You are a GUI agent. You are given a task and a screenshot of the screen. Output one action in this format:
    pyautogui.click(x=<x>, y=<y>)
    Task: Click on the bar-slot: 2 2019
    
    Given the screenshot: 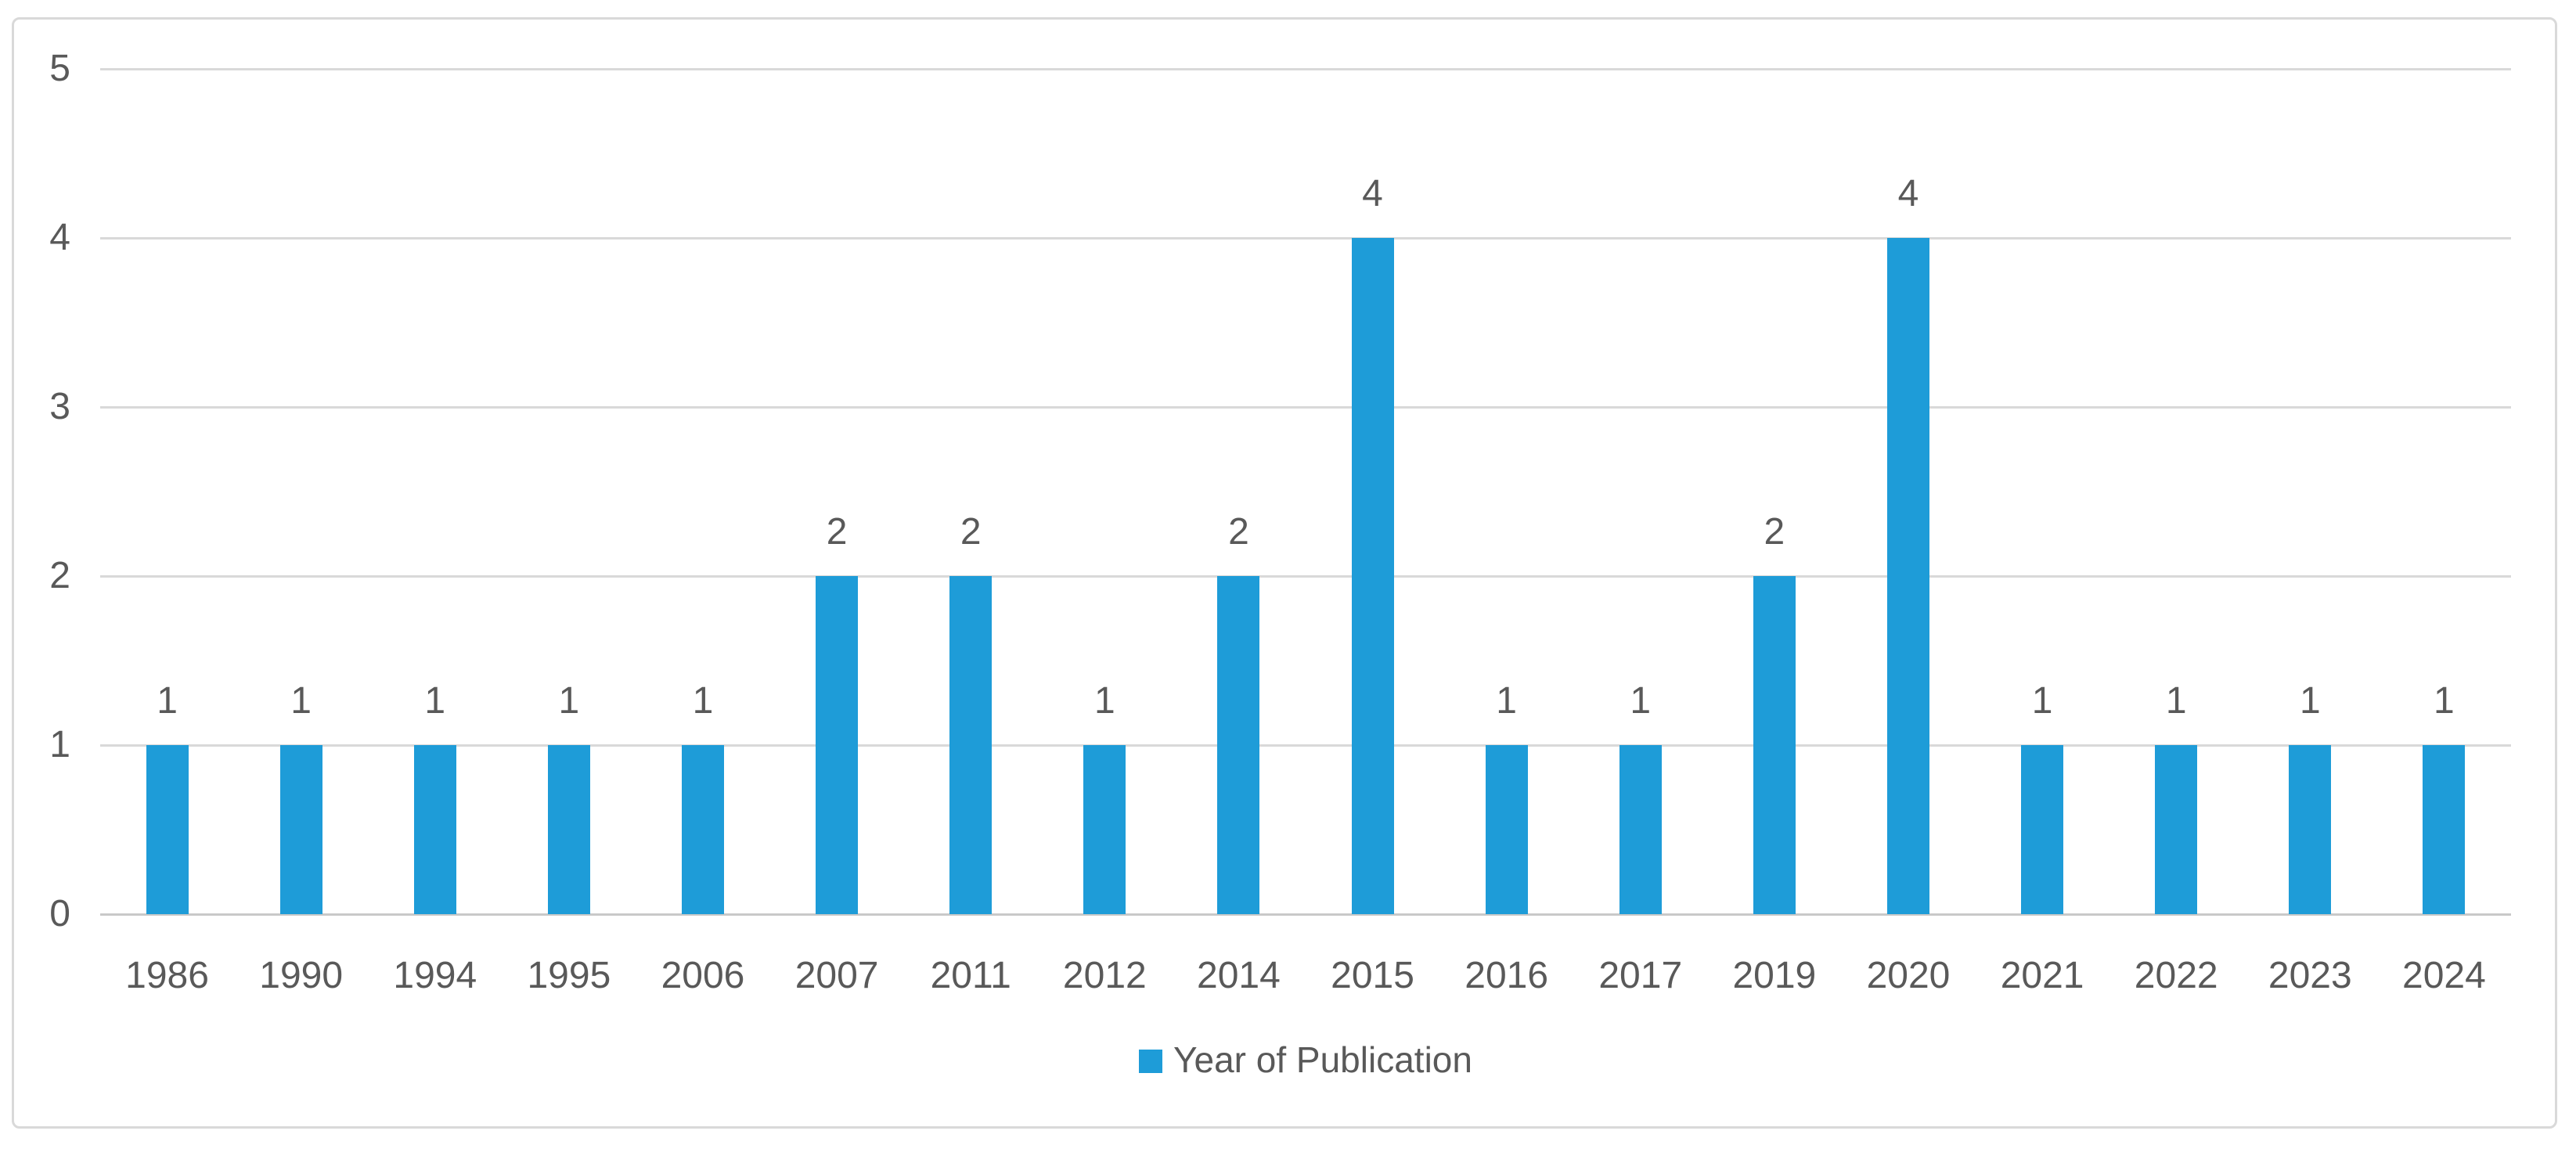 What is the action you would take?
    pyautogui.click(x=1774, y=532)
    